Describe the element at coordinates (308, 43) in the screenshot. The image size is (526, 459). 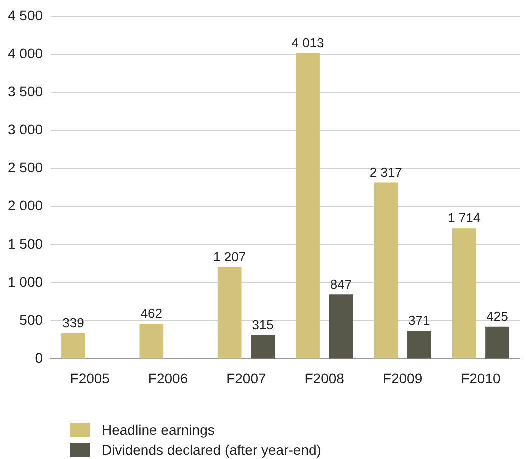
I see `data-label: 4 013` at that location.